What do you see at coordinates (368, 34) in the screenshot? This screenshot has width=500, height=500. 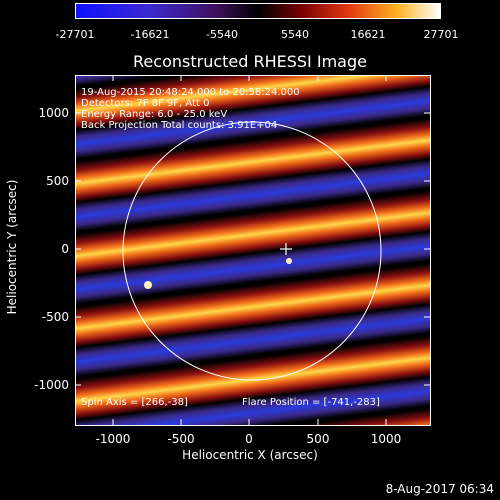 I see `colorbar-tick: 16621` at bounding box center [368, 34].